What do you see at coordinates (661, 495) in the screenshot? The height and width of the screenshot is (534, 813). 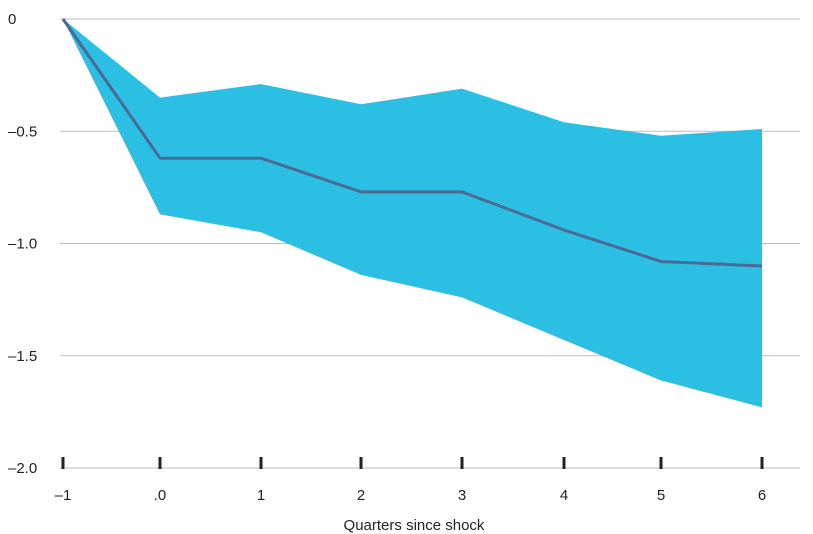 I see `x-tick-label: 5` at bounding box center [661, 495].